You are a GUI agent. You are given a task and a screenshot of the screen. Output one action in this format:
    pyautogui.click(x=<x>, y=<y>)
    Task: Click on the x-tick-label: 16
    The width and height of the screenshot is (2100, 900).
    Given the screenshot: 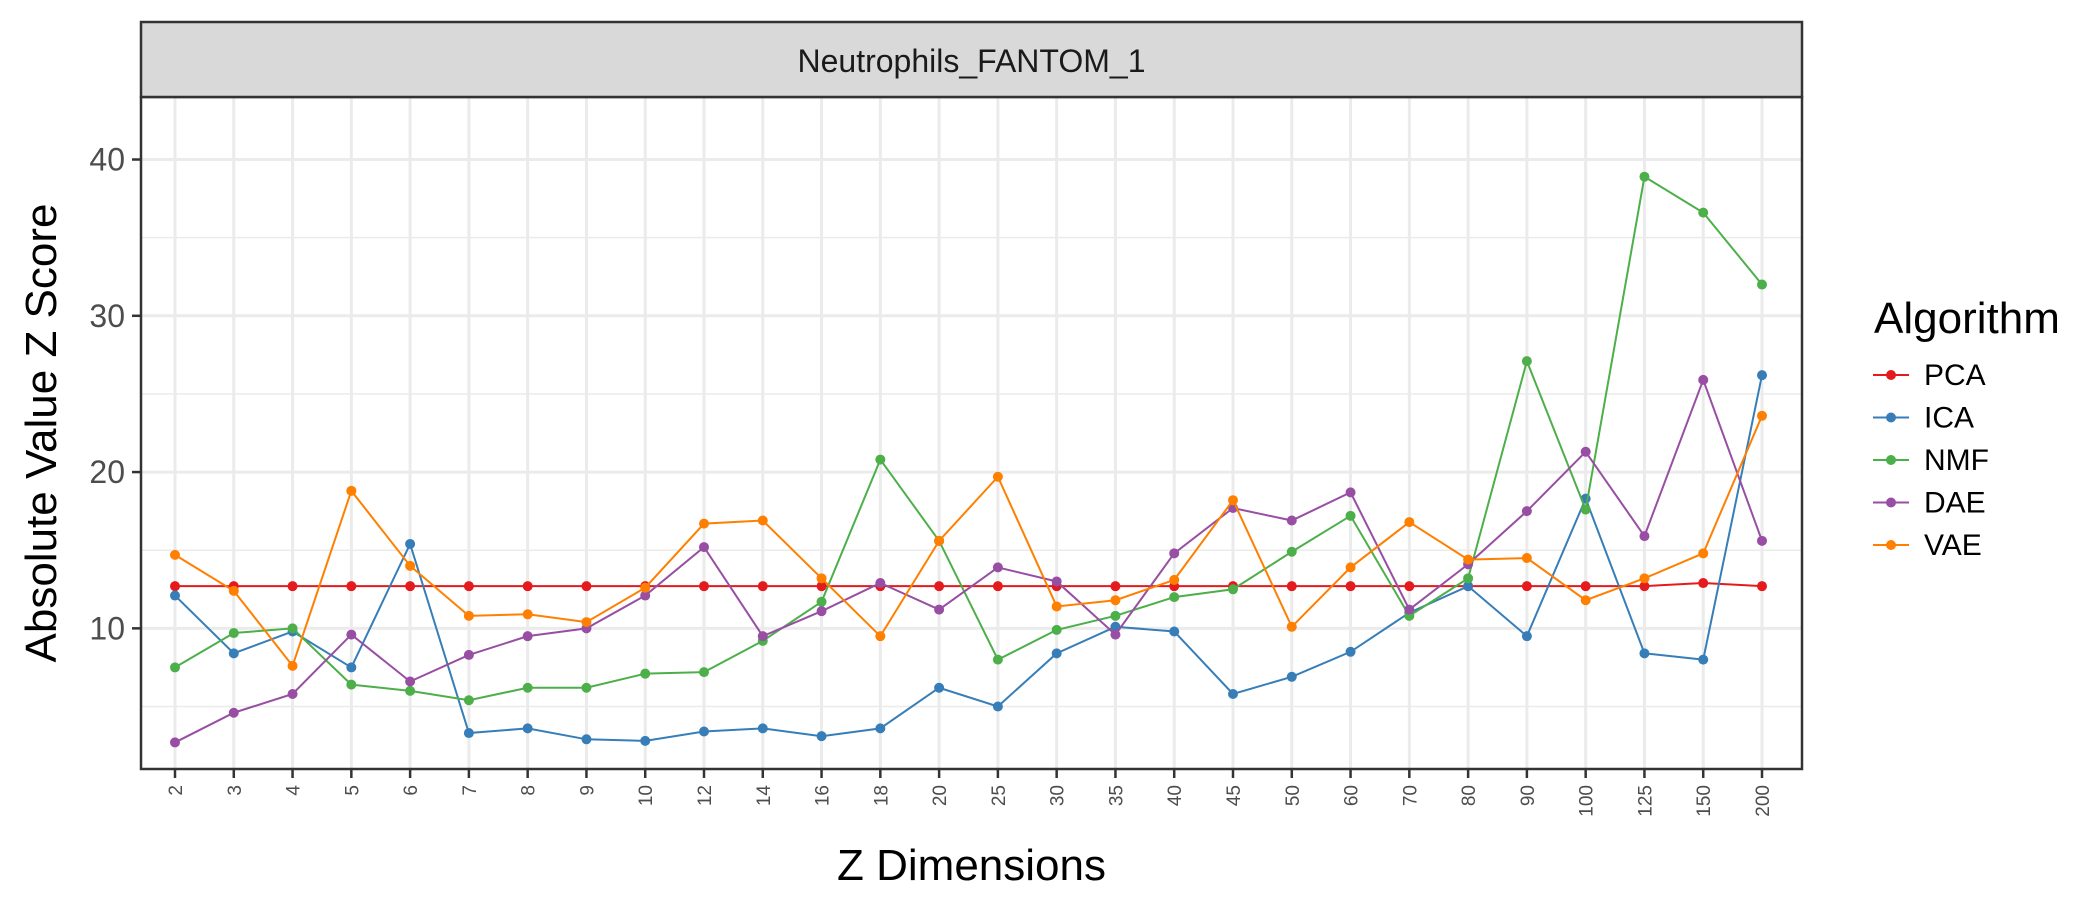 What is the action you would take?
    pyautogui.click(x=823, y=795)
    